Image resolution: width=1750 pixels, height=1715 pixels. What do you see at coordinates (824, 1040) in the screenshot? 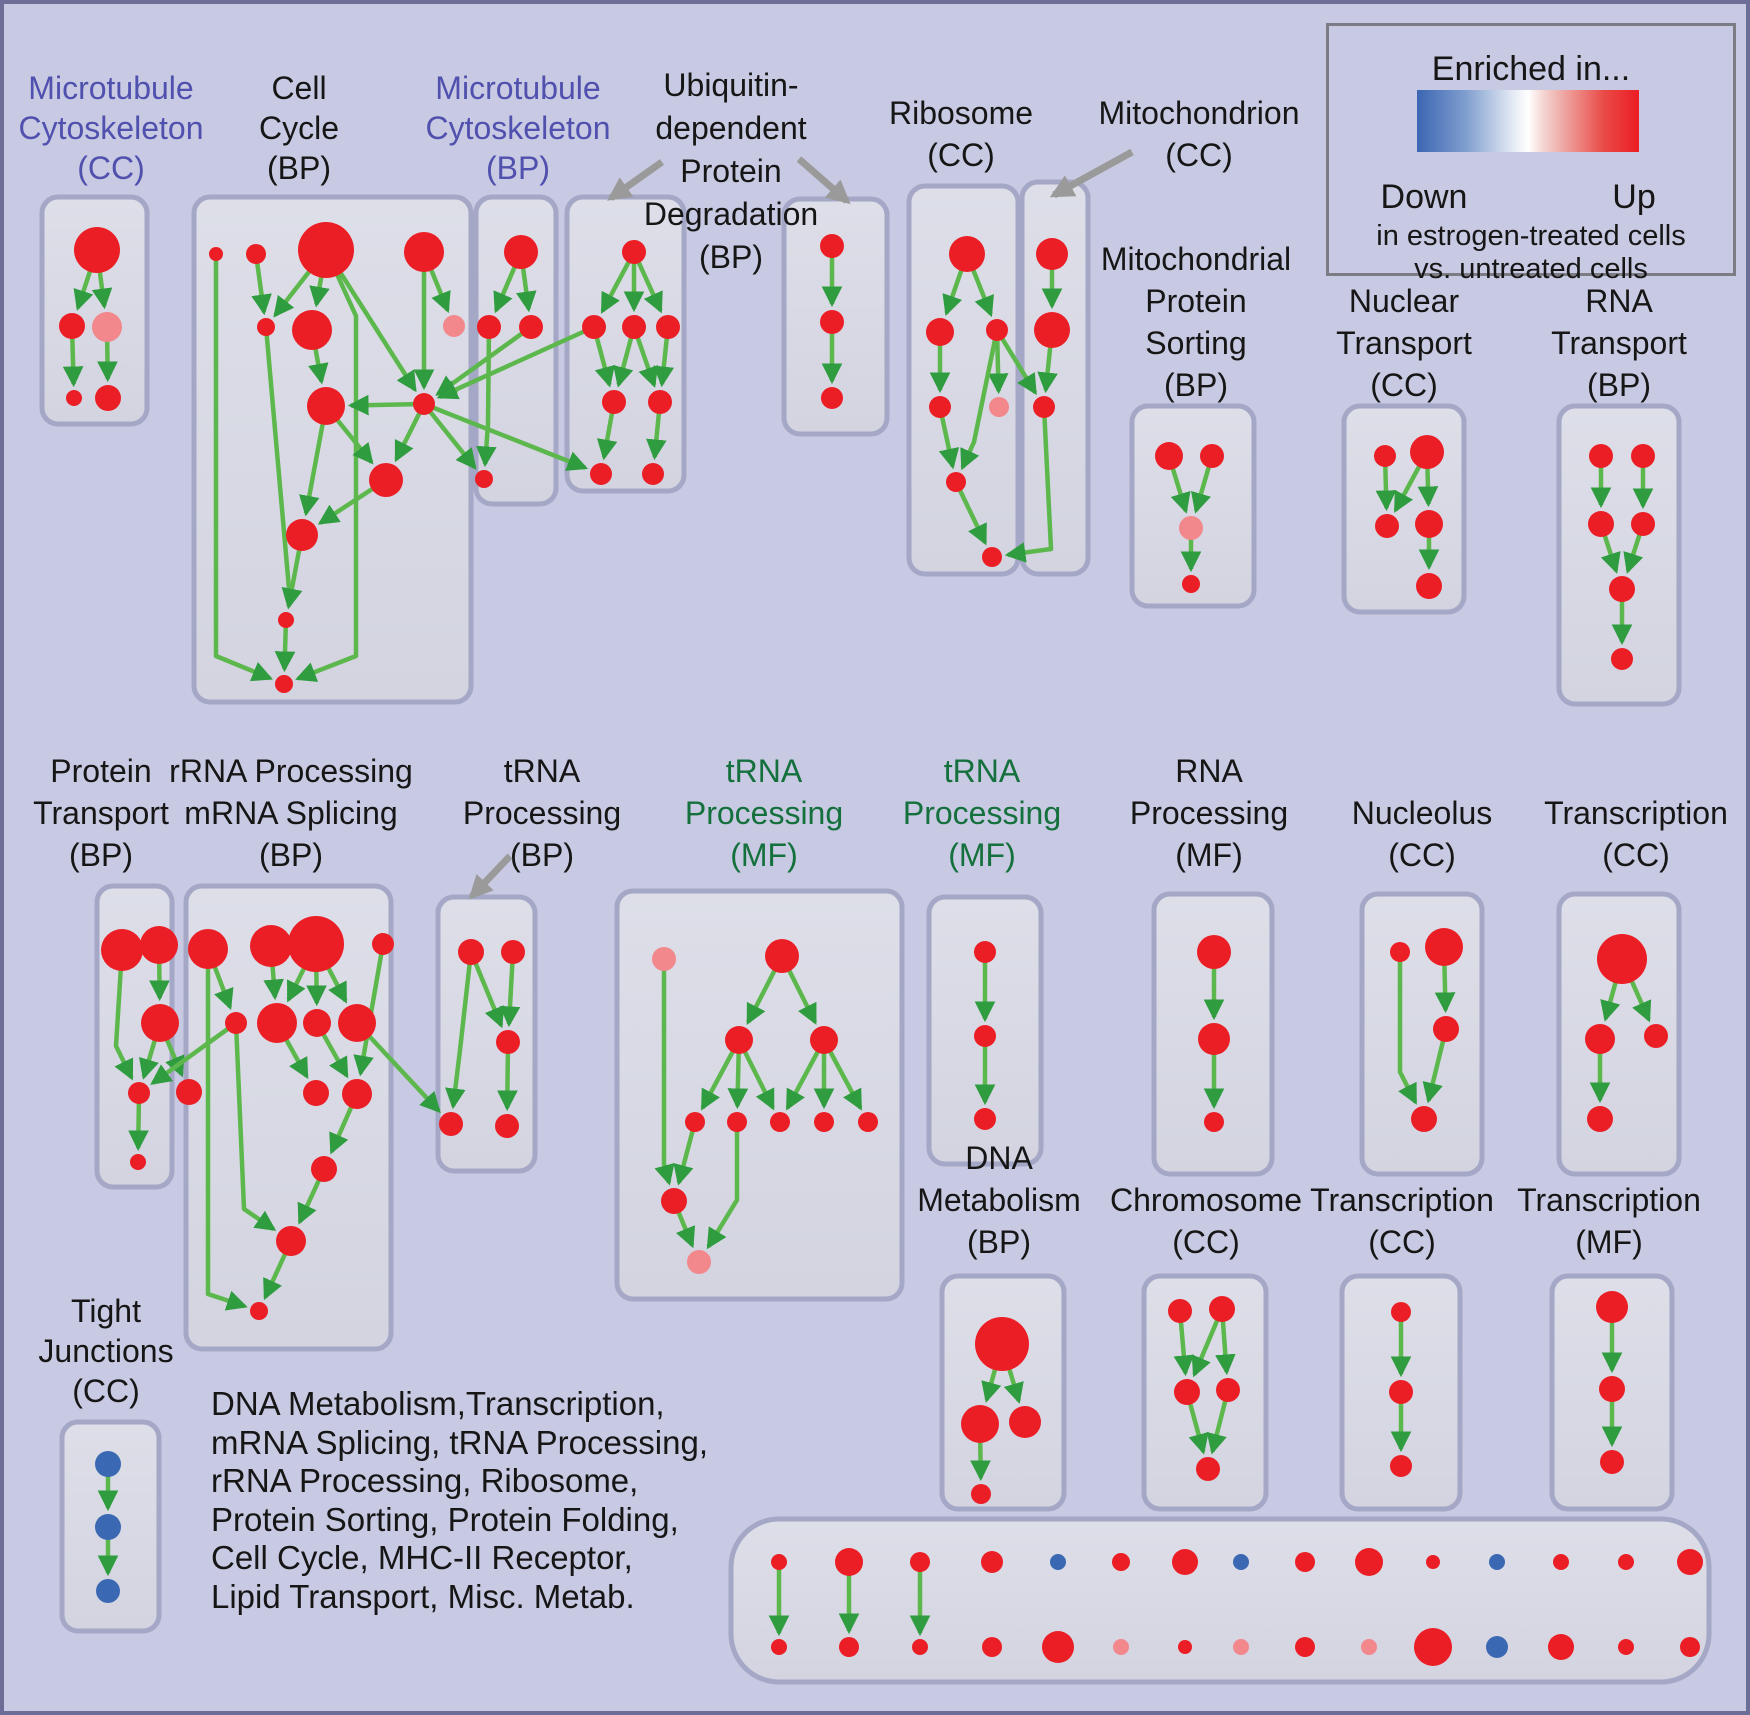
I see `go-node-trna_mf_big-mR` at bounding box center [824, 1040].